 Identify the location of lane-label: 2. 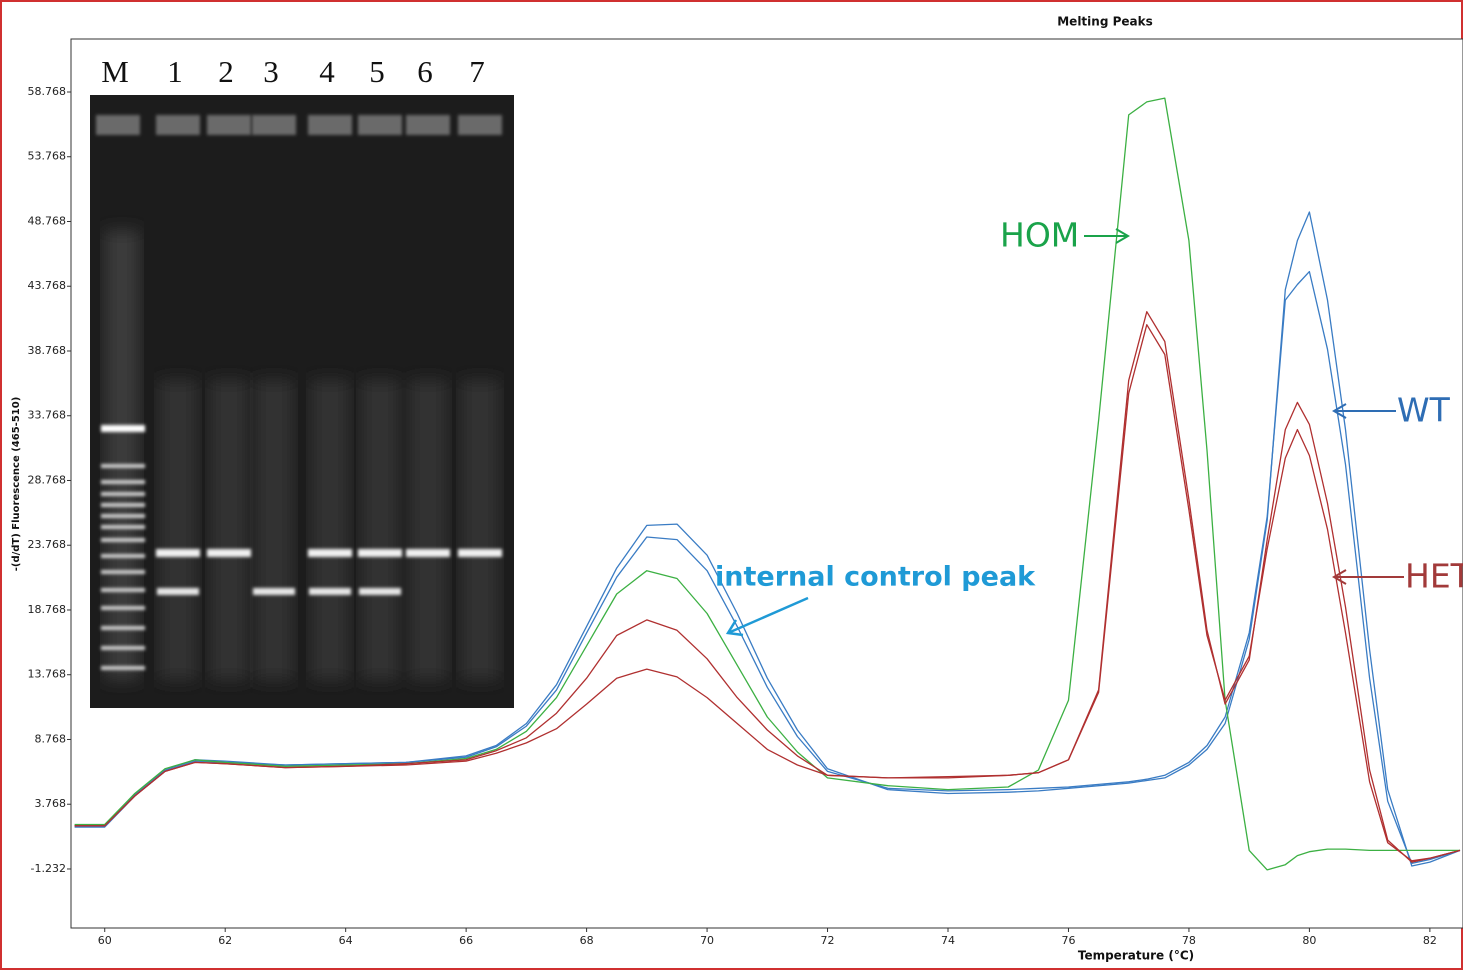
(226, 71).